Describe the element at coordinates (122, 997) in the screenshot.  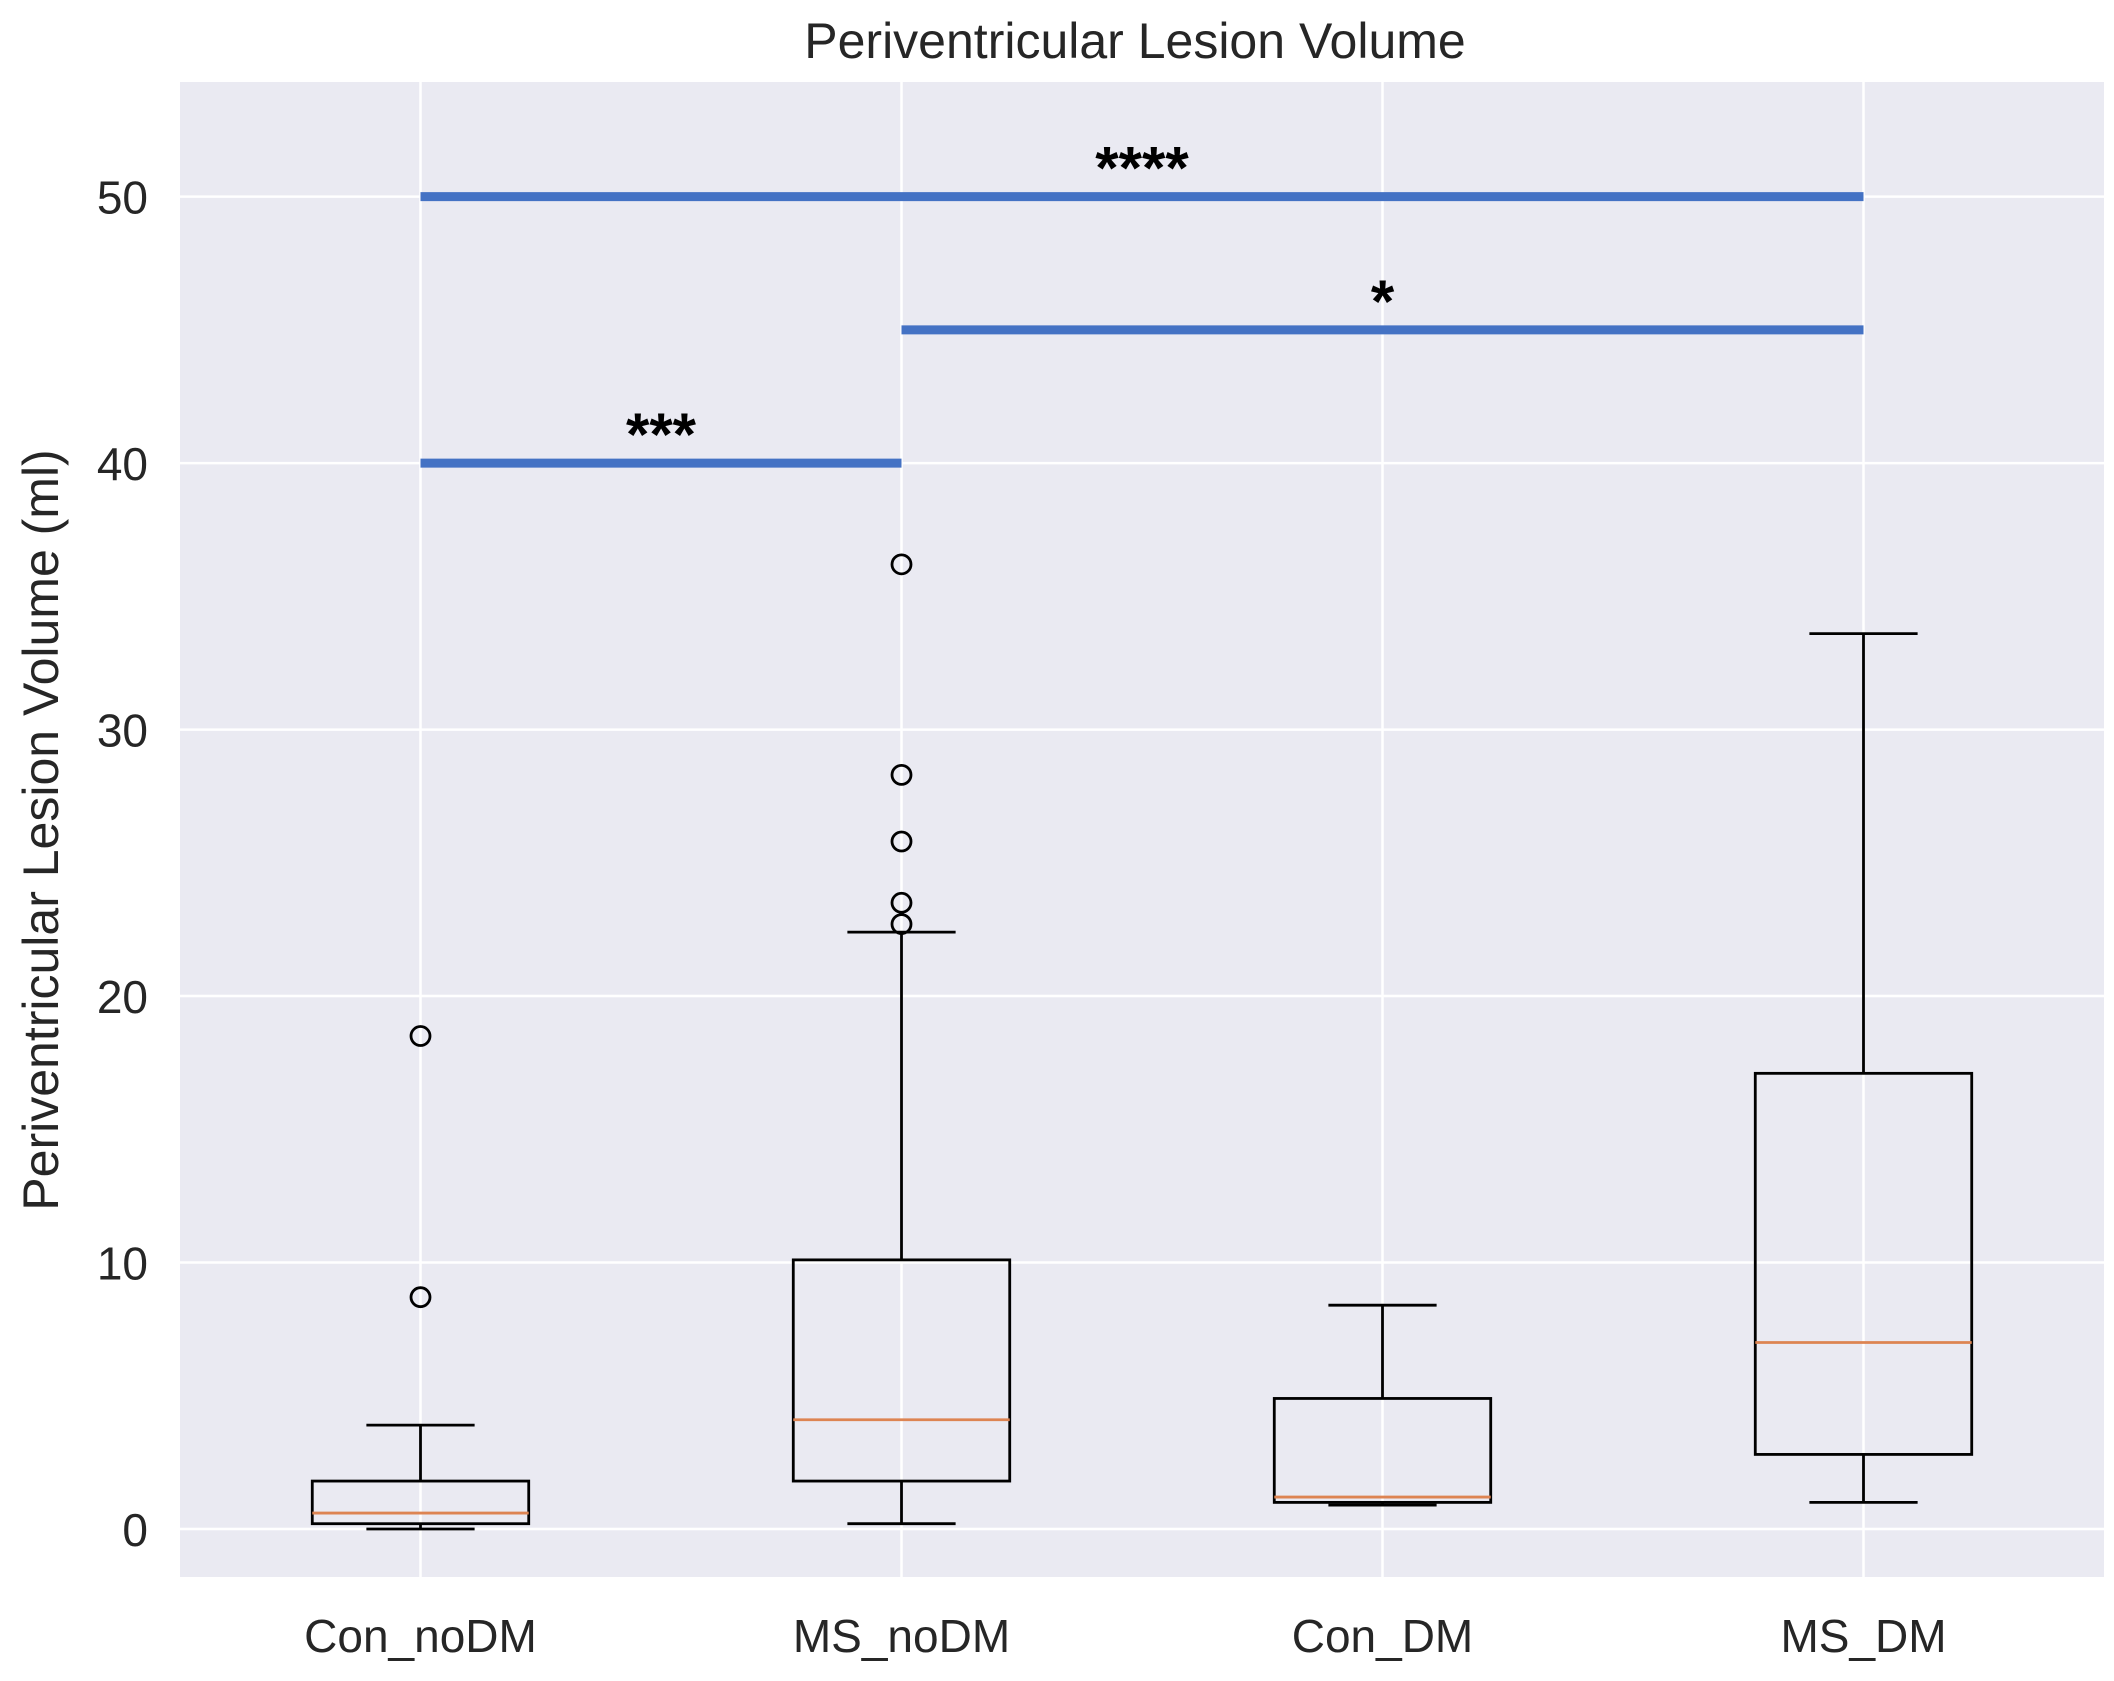
I see `y-tick-label: 20` at that location.